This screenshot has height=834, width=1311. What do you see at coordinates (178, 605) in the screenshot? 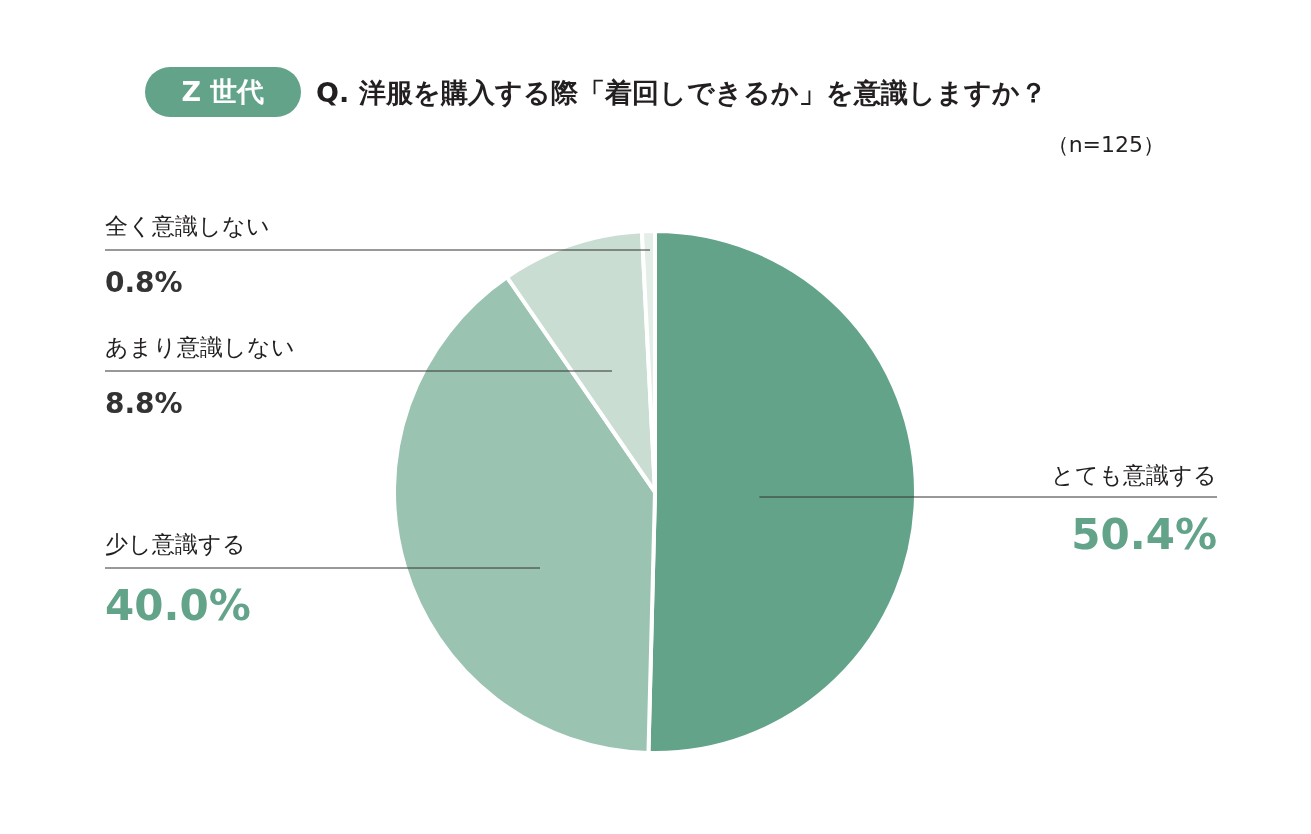
I see `data-label: 40.0%` at bounding box center [178, 605].